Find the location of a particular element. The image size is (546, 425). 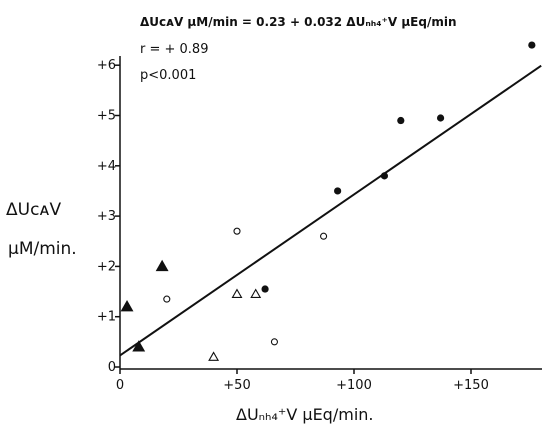

y-tick-label: +4 is located at coordinates (106, 166).